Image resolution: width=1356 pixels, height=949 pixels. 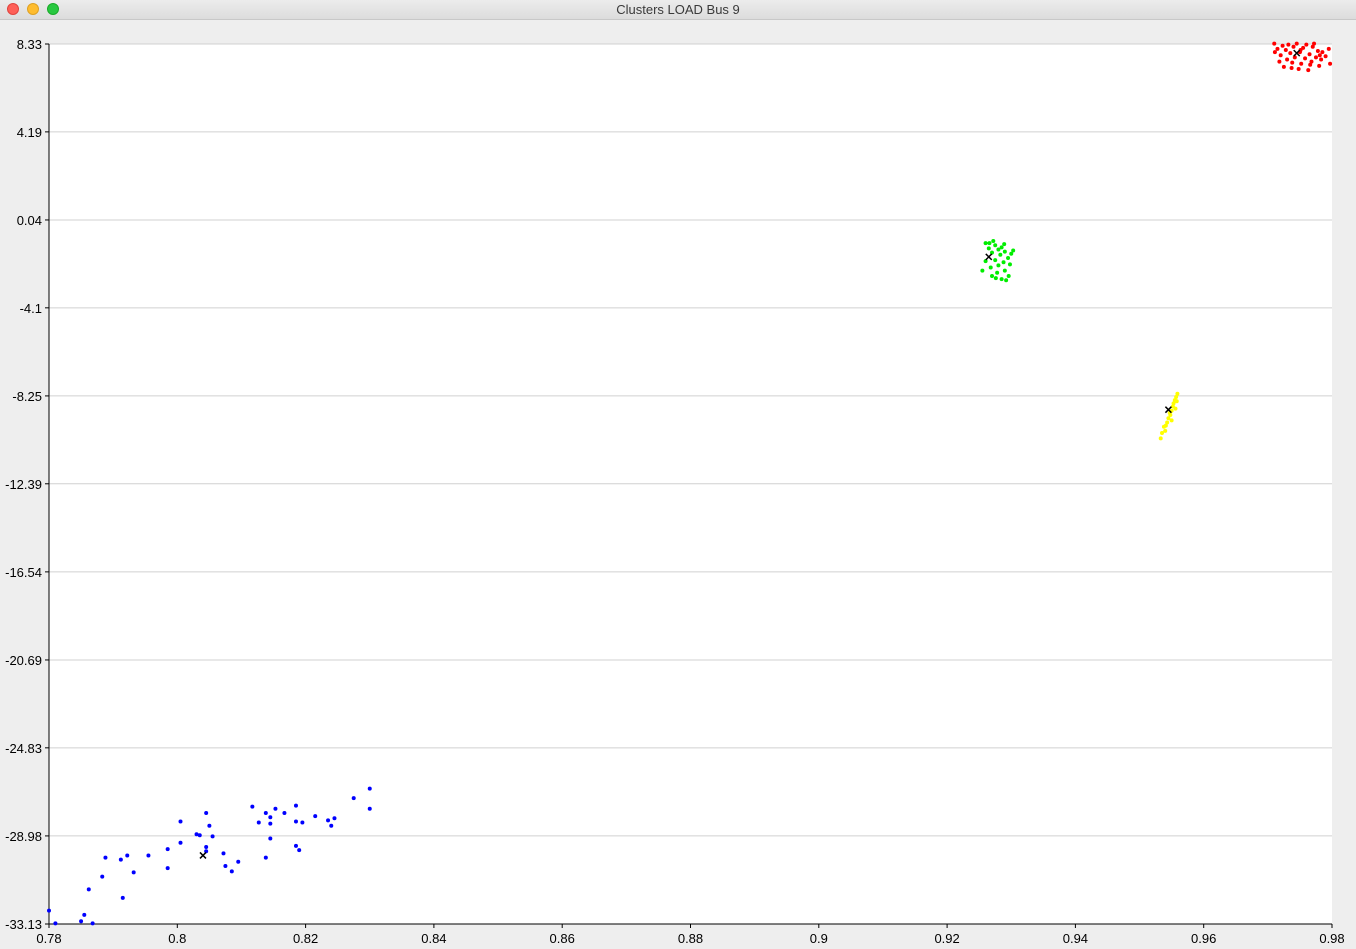 I want to click on maximize-window-button, so click(x=53, y=9).